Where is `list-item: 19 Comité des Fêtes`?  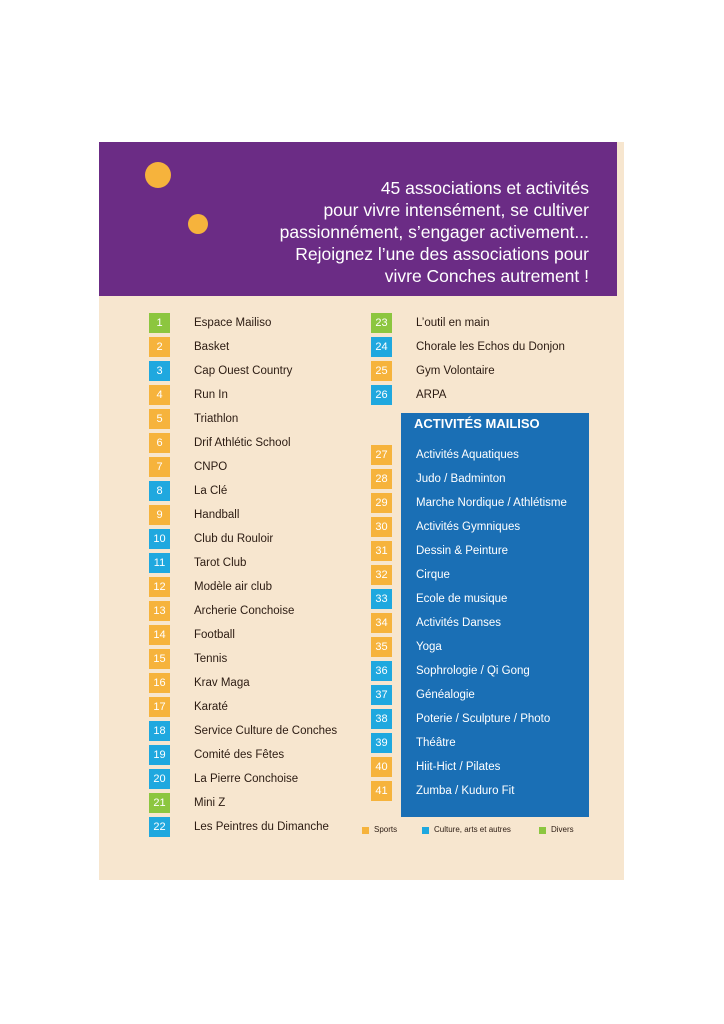 list-item: 19 Comité des Fêtes is located at coordinates (299, 755).